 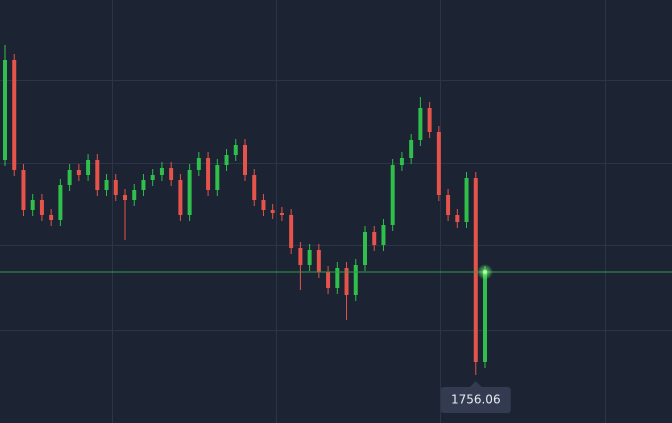 I want to click on low-label-box, so click(x=475, y=397).